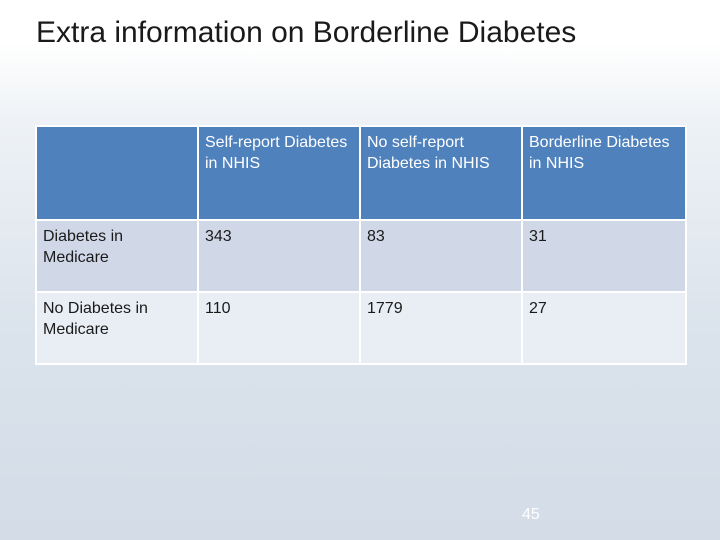  I want to click on table-row: Diabetes in Medicare 343 83 31, so click(361, 256).